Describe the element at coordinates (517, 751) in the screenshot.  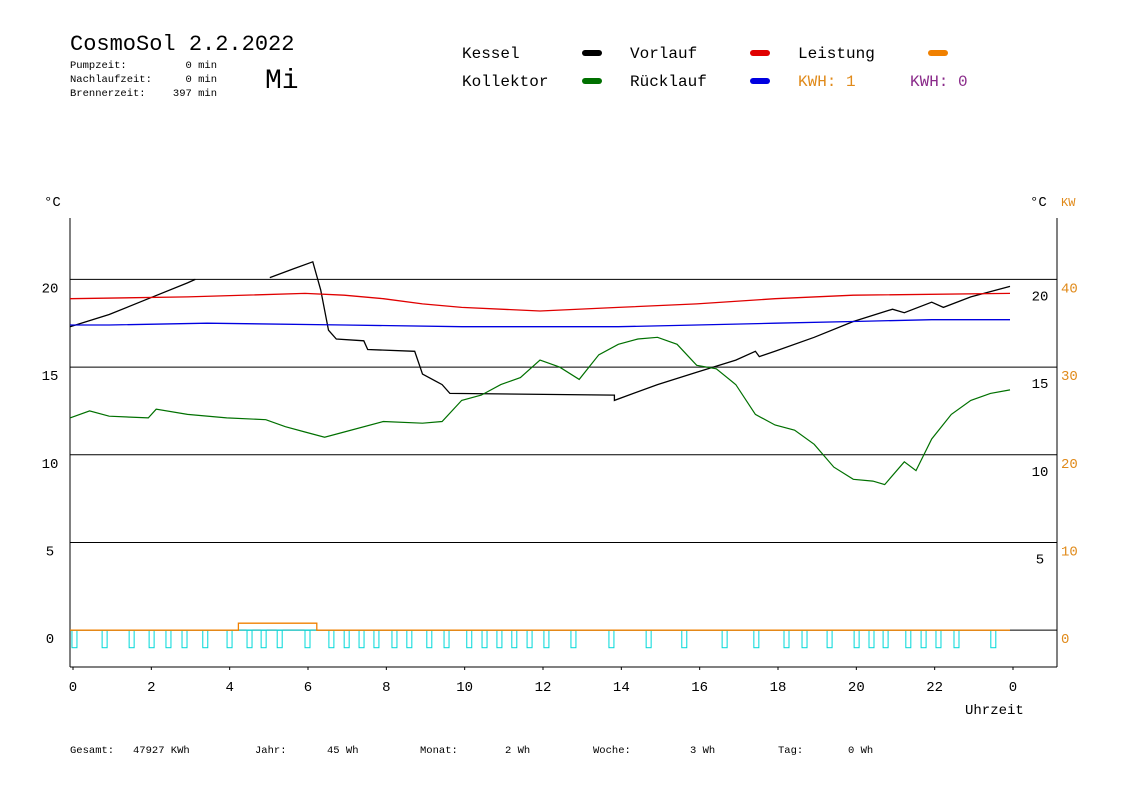
I see `stat-value: 2 Wh` at that location.